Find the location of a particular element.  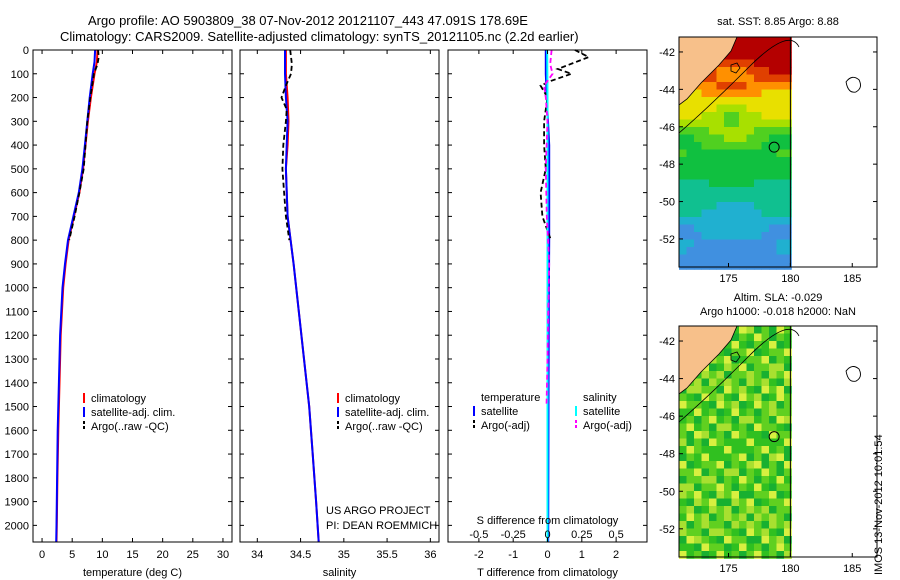

map-y-tick-label: -52 is located at coordinates (667, 530).